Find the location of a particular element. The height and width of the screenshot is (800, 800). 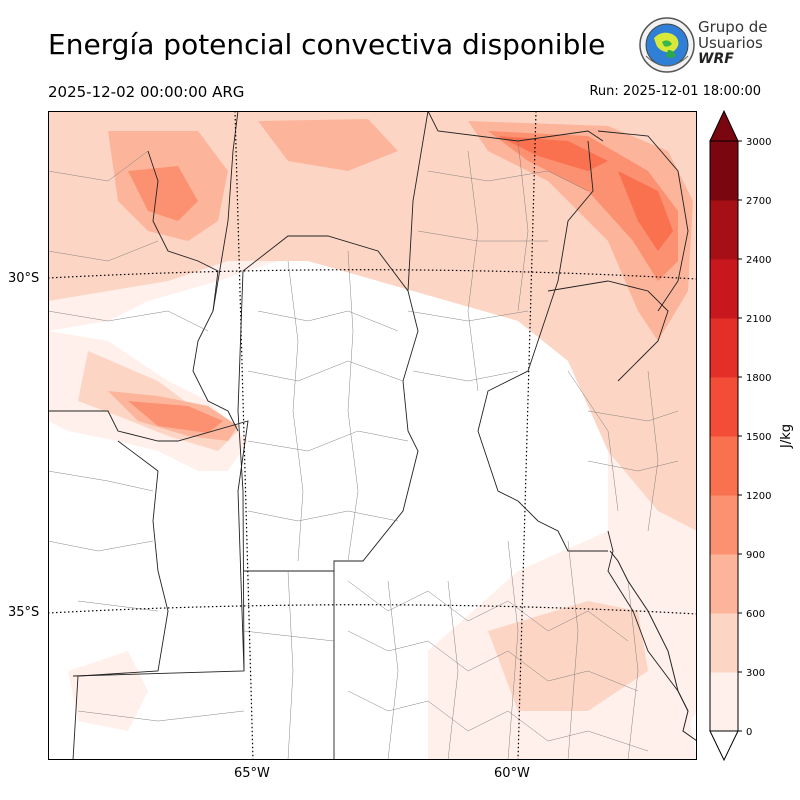

colorbar-unit: J/kg is located at coordinates (786, 436).